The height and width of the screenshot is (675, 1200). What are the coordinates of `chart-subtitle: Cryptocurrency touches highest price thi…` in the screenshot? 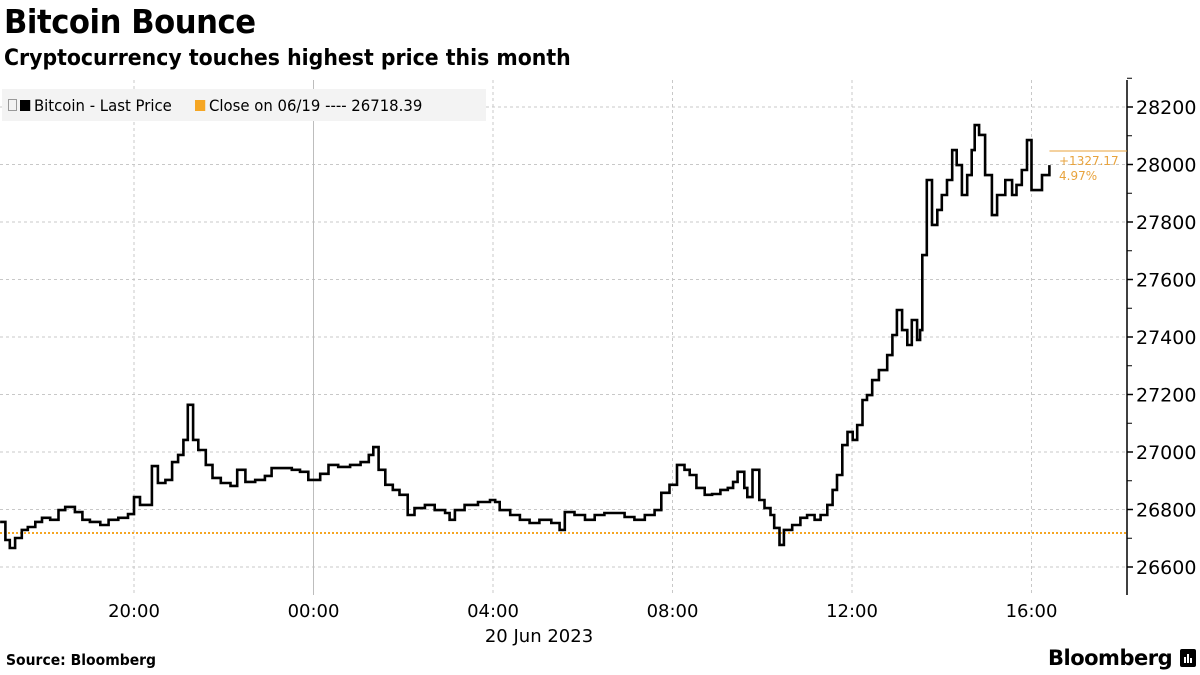 It's located at (287, 58).